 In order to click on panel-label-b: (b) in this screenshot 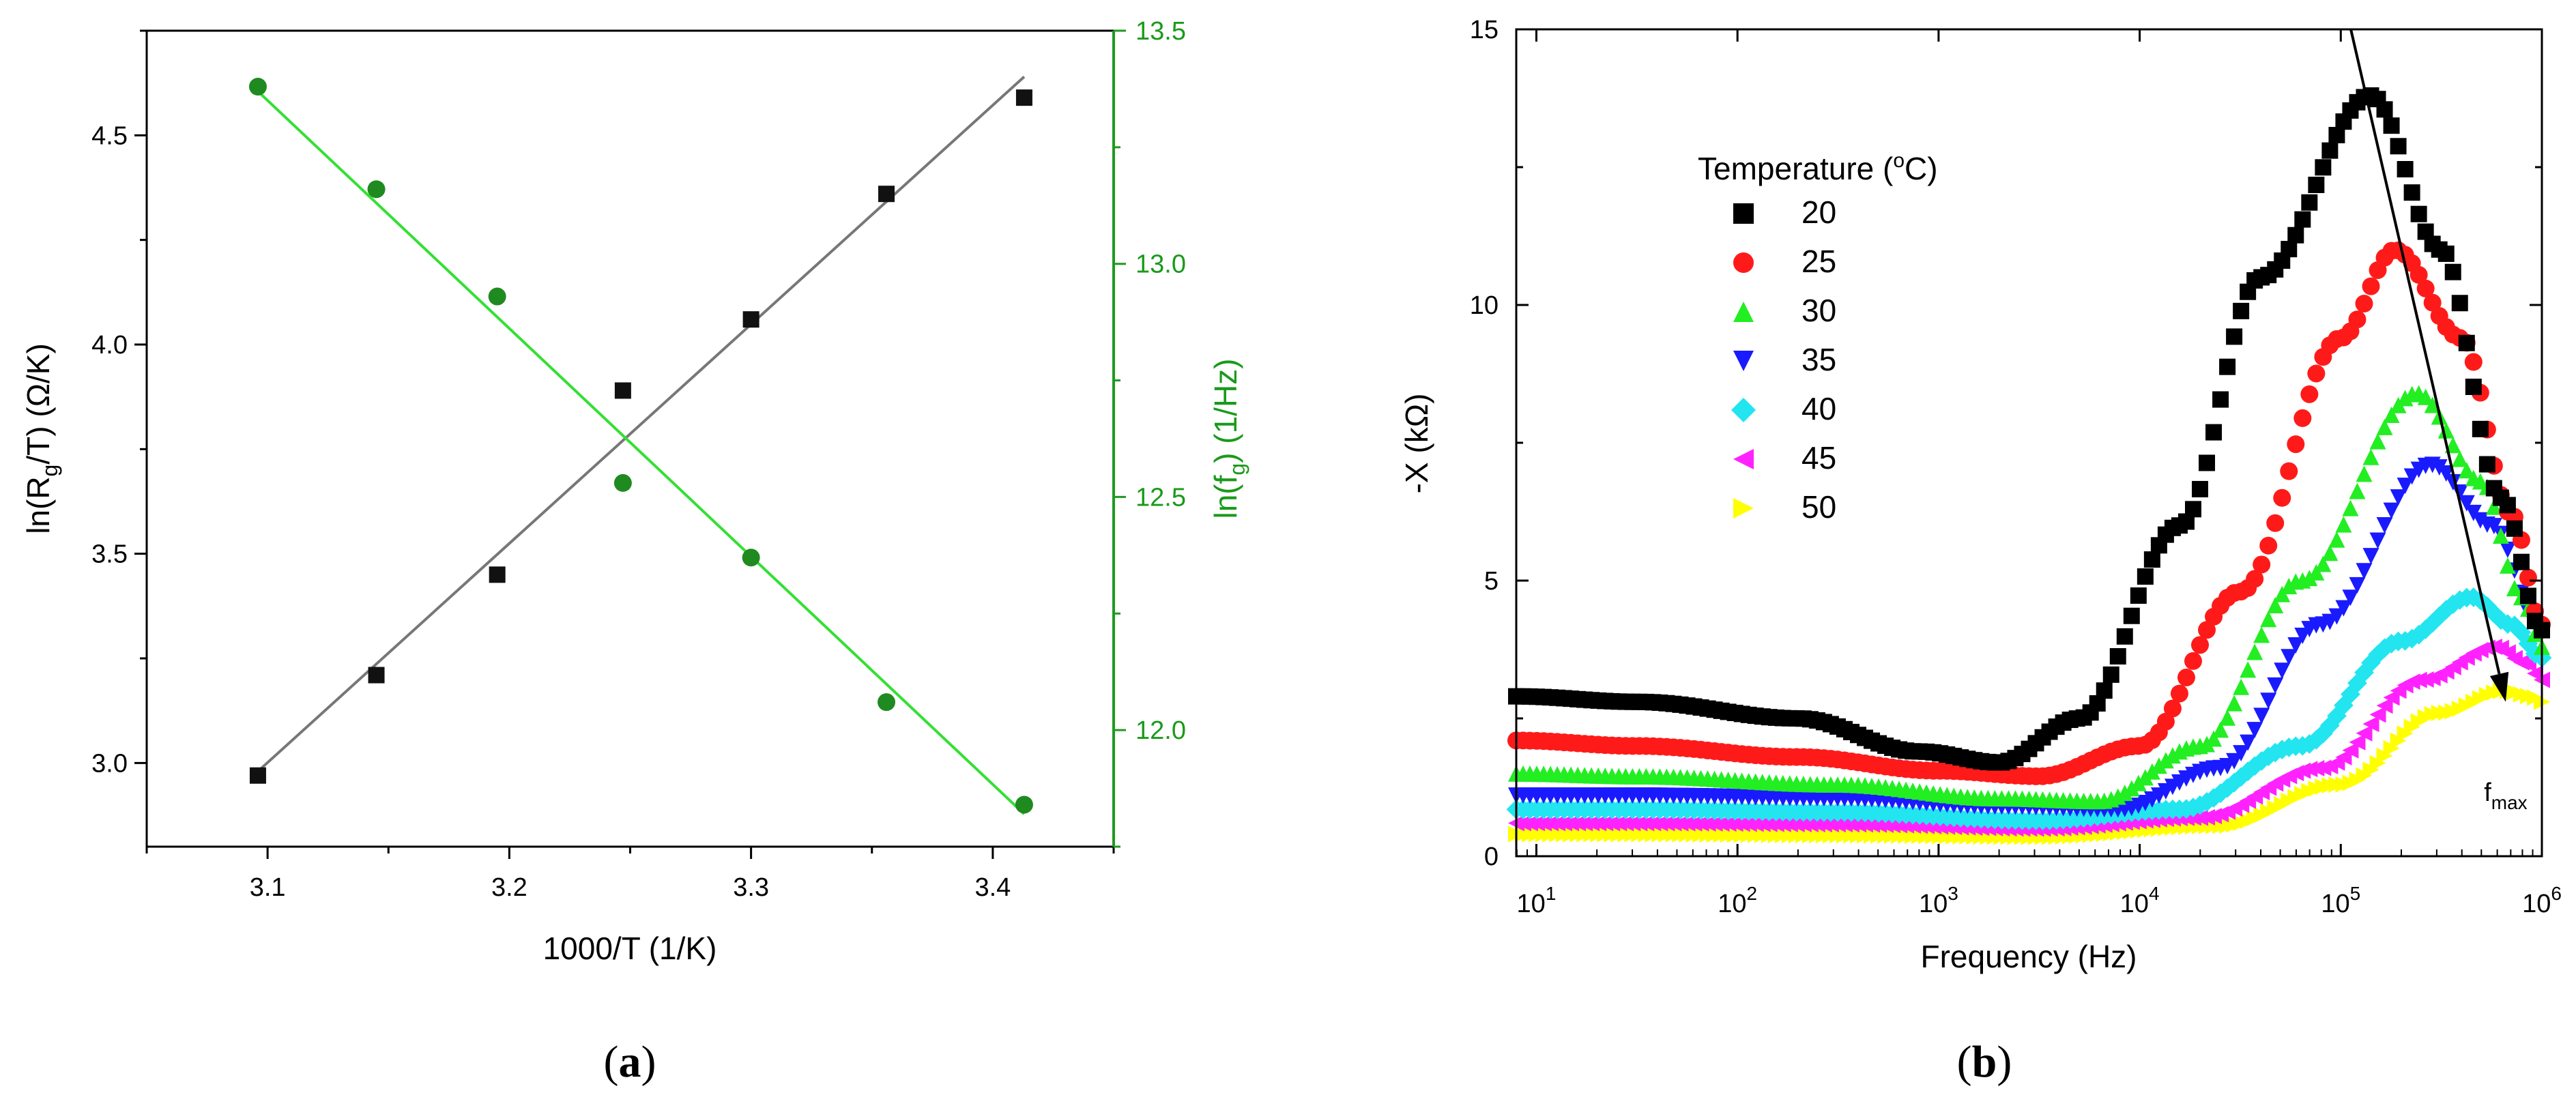, I will do `click(1984, 1062)`.